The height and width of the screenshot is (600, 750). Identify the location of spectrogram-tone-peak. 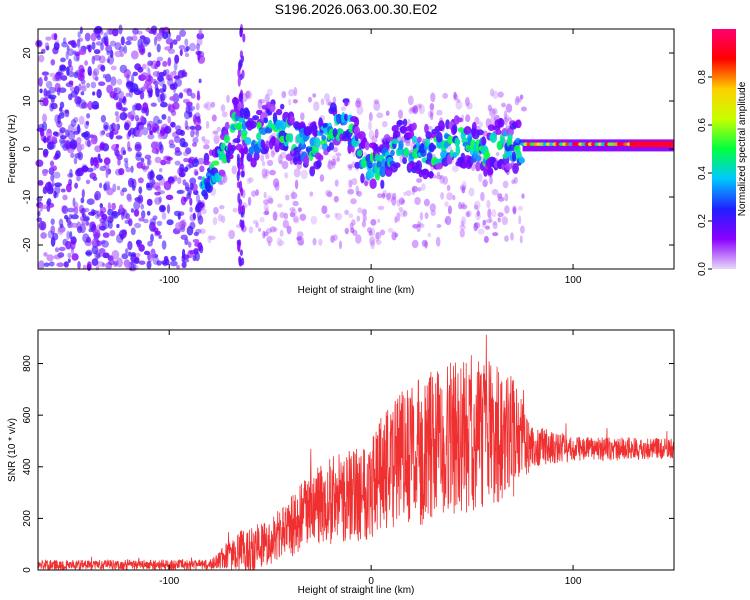
(651, 144).